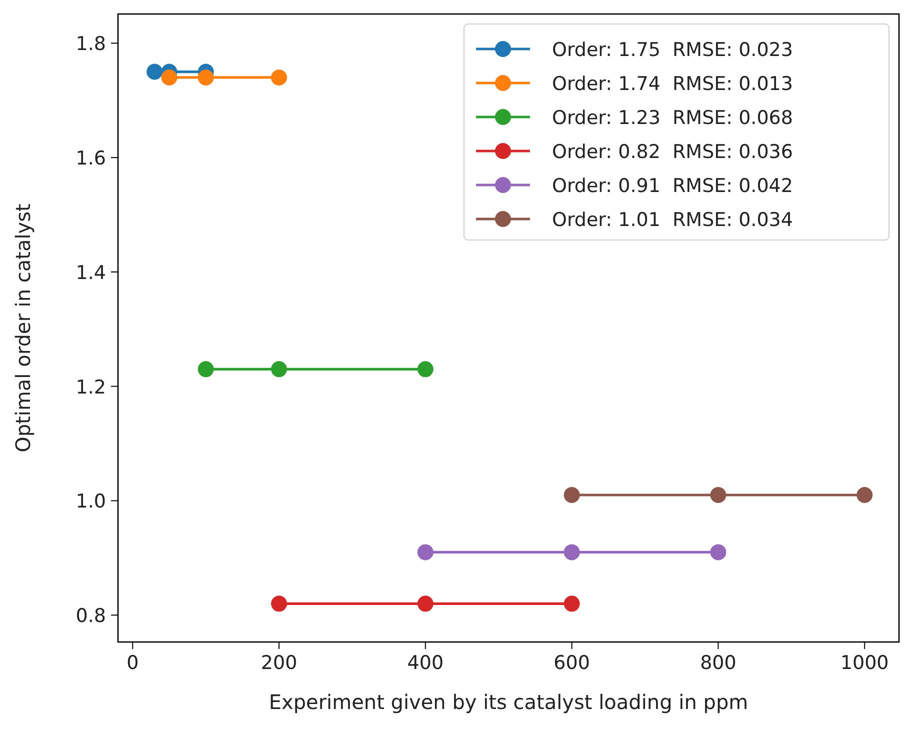  Describe the element at coordinates (508, 702) in the screenshot. I see `x-axis-title: Experiment given by its catalyst loading in ppm` at that location.